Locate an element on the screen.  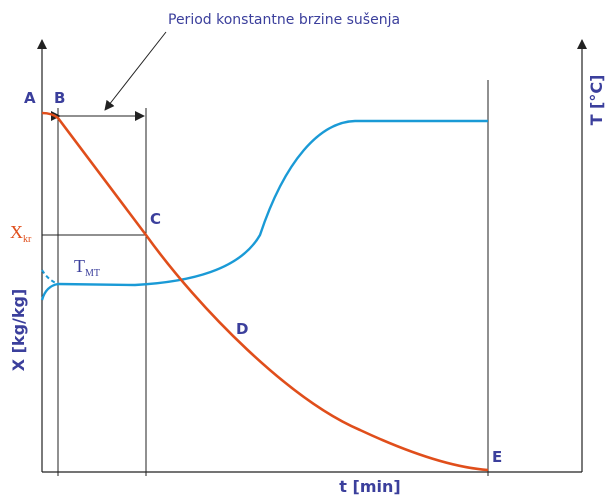
pointer-arrow is located at coordinates (135, 71).